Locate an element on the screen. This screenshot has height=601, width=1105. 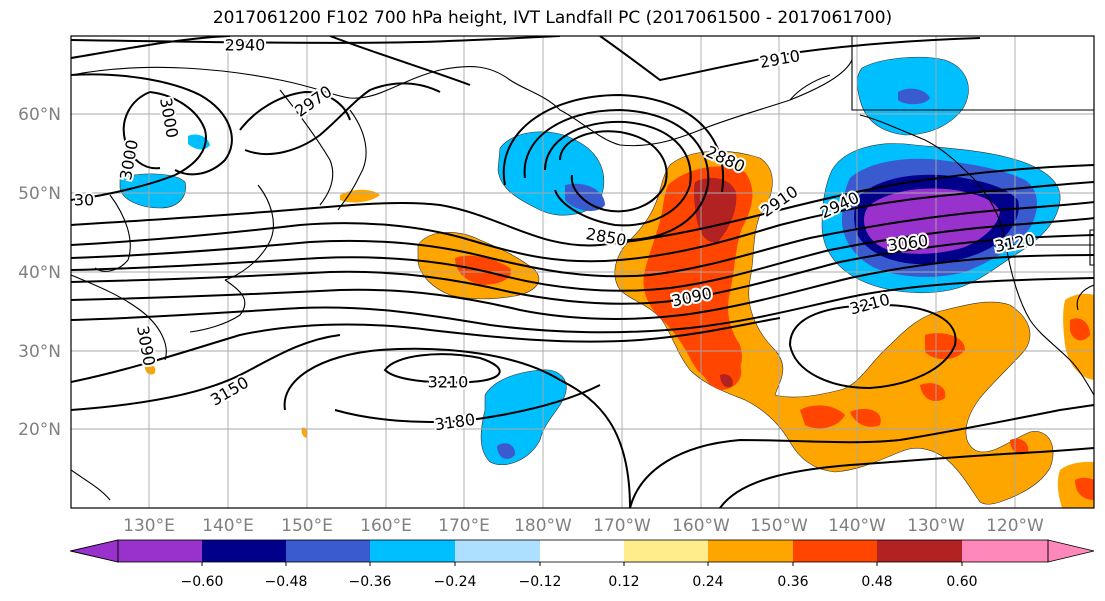
latitude-tick-label: 40°N is located at coordinates (39, 273).